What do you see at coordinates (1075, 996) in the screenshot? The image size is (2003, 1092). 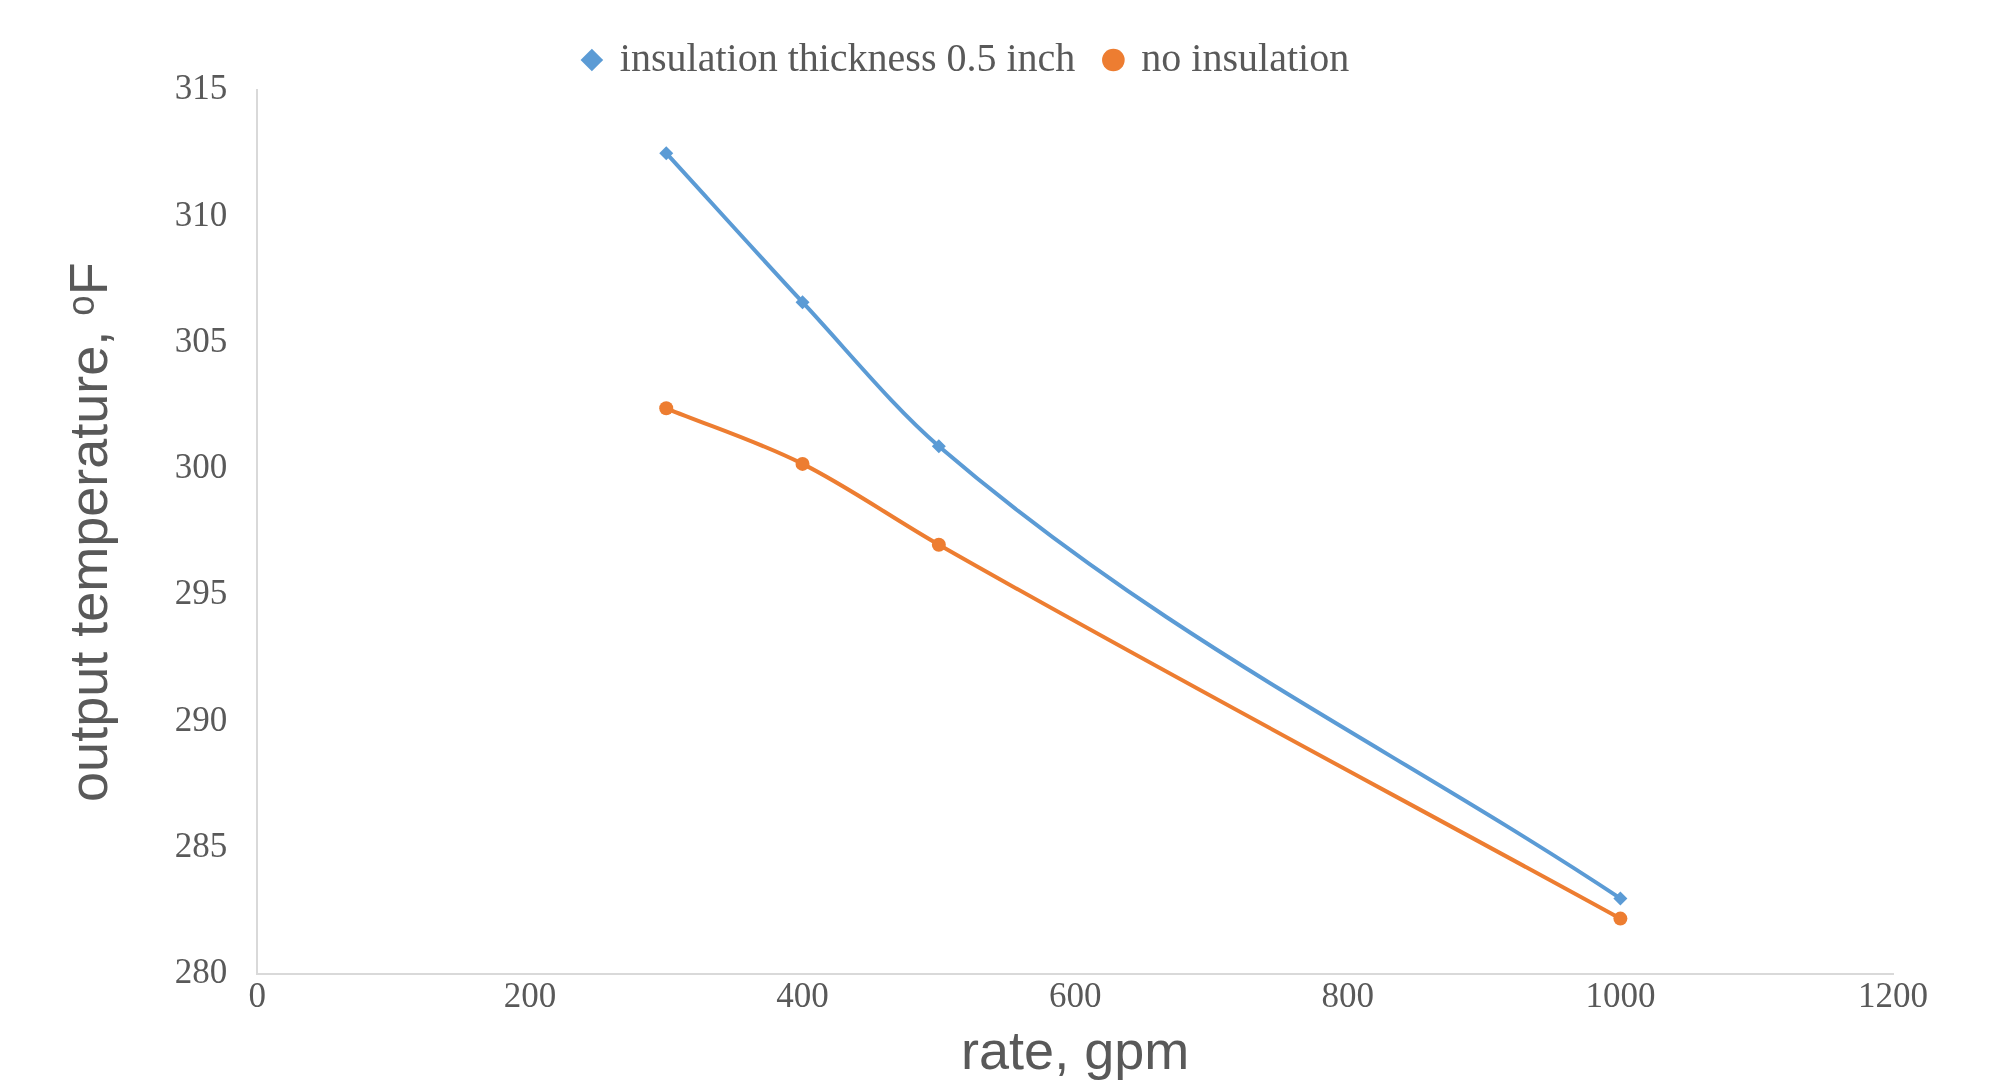 I see `x-tick-label: 600` at bounding box center [1075, 996].